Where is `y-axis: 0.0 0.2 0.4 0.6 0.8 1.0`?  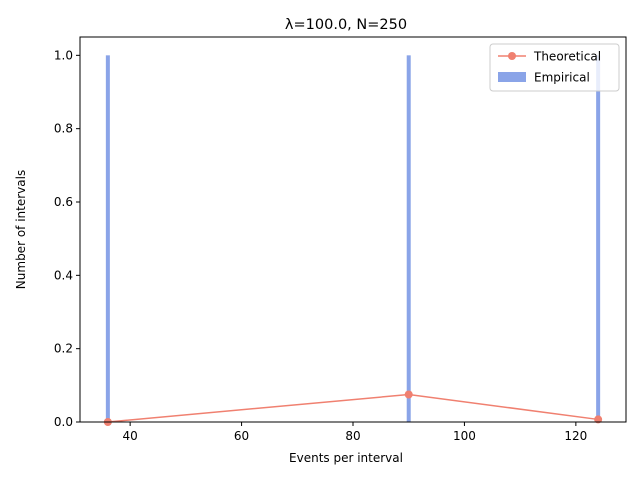 y-axis: 0.0 0.2 0.4 0.6 0.8 1.0 is located at coordinates (67, 238).